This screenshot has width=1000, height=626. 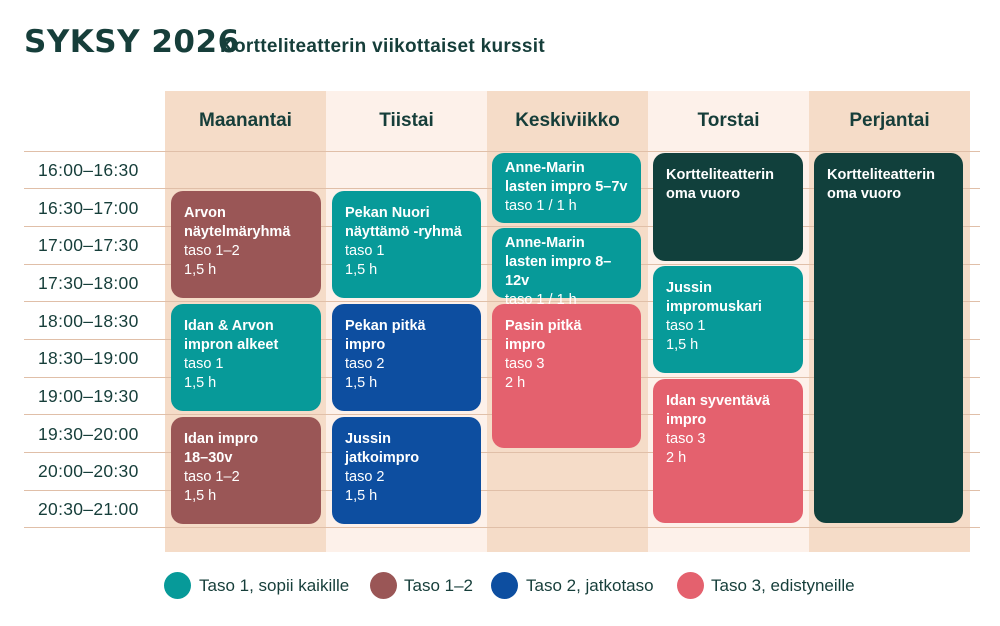 What do you see at coordinates (403, 222) in the screenshot?
I see `course-name: Pekan Nuori näyttämö -ryhmä` at bounding box center [403, 222].